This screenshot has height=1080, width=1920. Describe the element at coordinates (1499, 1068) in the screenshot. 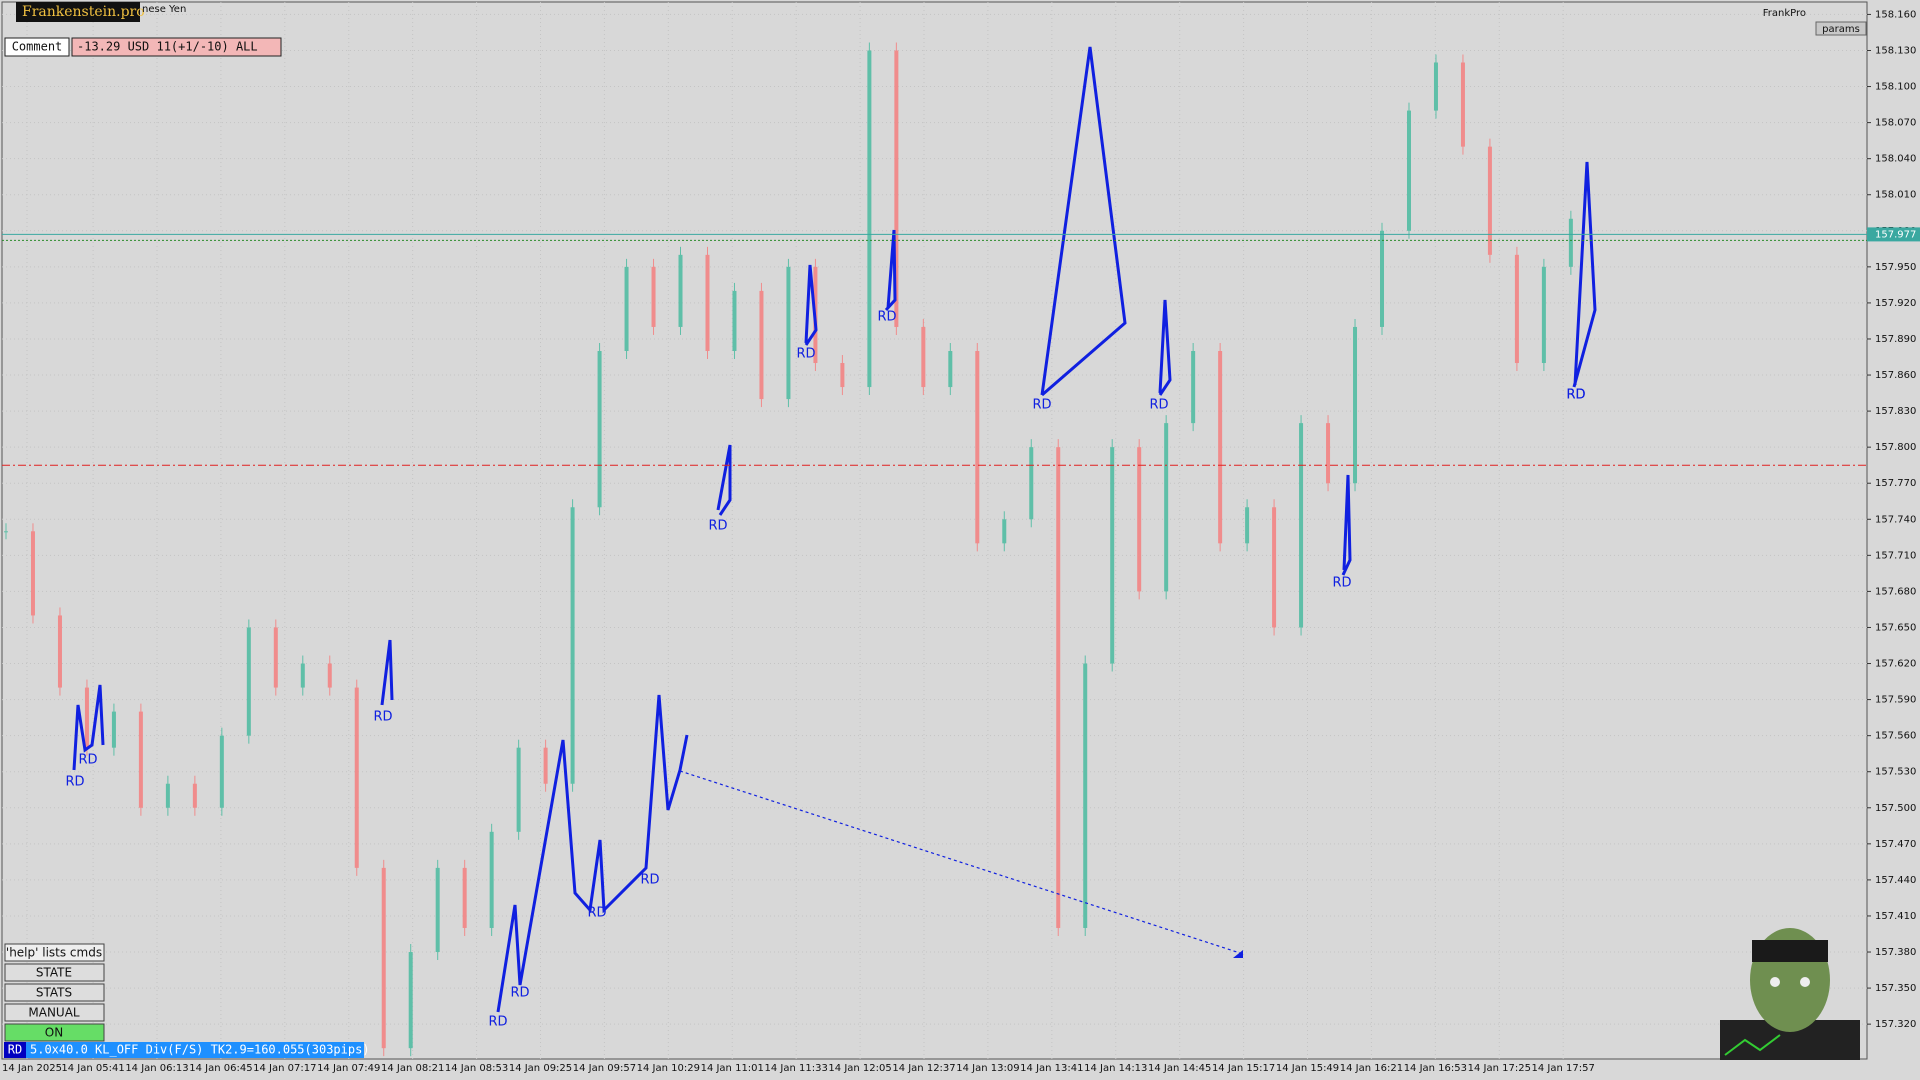

I see `x-tick-label: 14 Jan 17:25` at that location.